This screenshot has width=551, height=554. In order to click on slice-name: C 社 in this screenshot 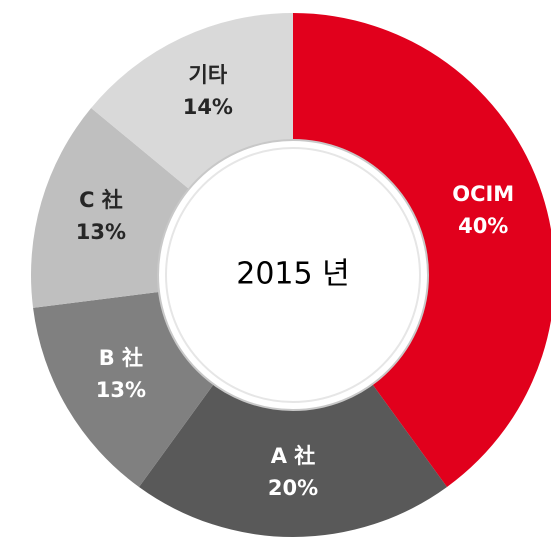, I will do `click(101, 200)`.